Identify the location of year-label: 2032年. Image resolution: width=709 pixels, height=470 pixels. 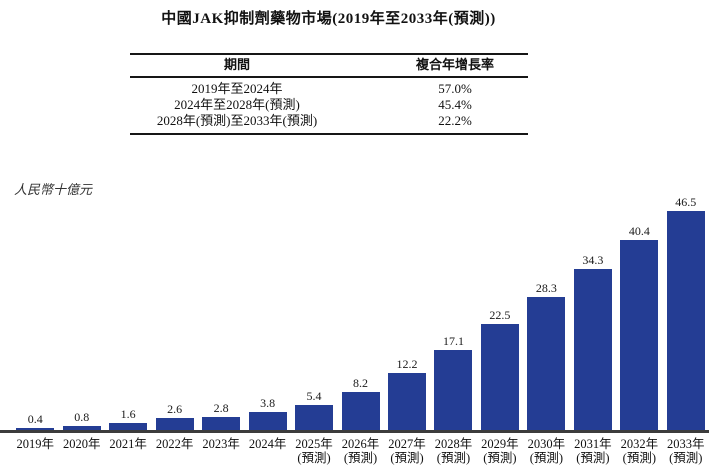
(639, 444).